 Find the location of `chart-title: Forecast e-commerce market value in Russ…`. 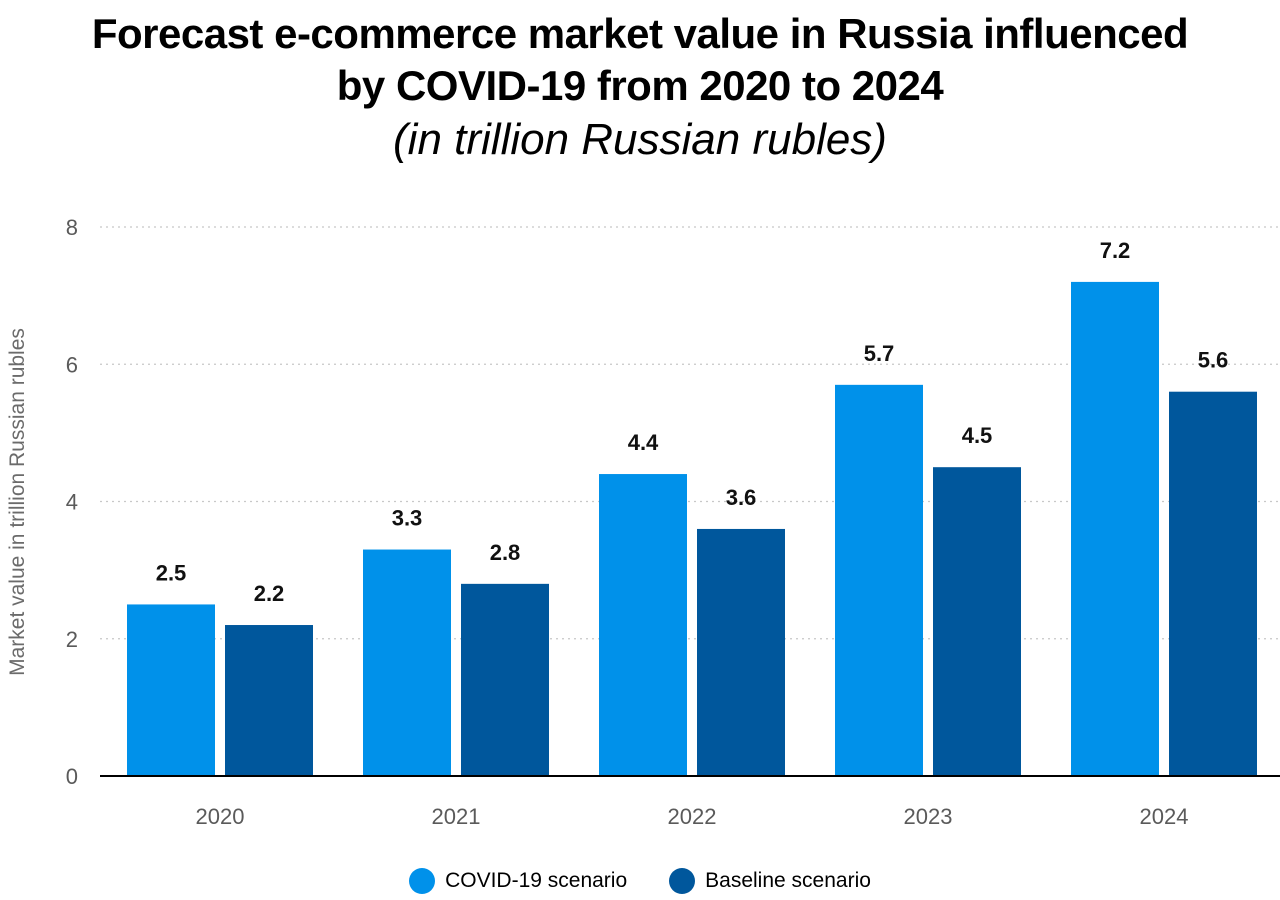

chart-title: Forecast e-commerce market value in Russ… is located at coordinates (640, 59).